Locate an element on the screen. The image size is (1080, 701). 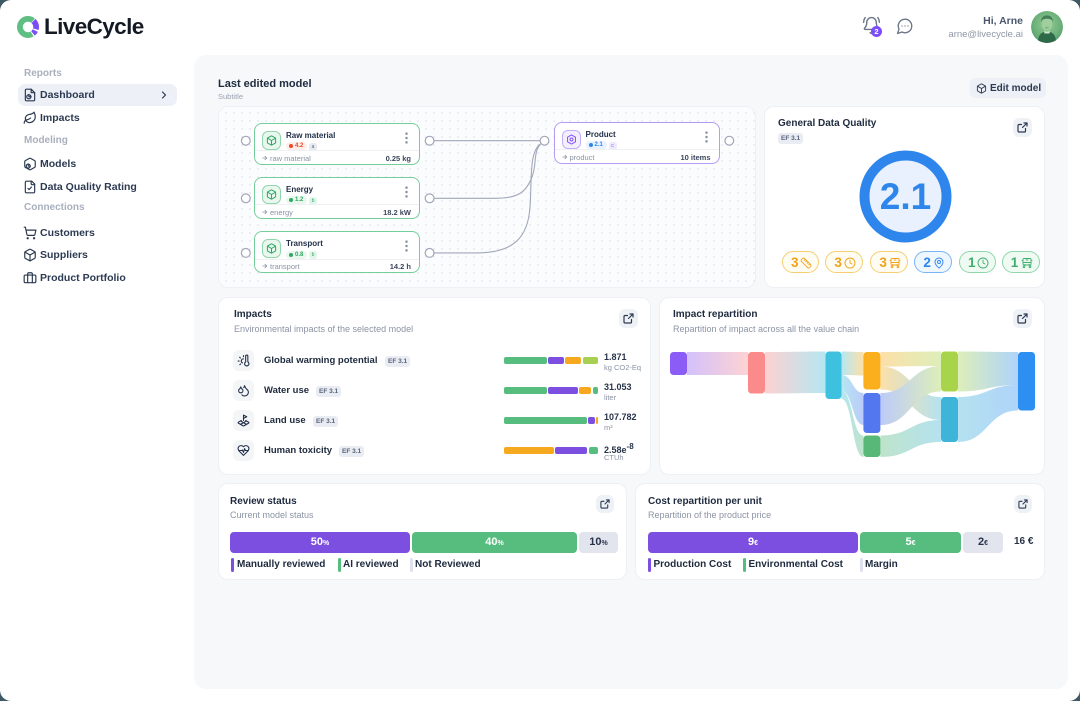
svg-text: 2.1 is located at coordinates (905, 196).